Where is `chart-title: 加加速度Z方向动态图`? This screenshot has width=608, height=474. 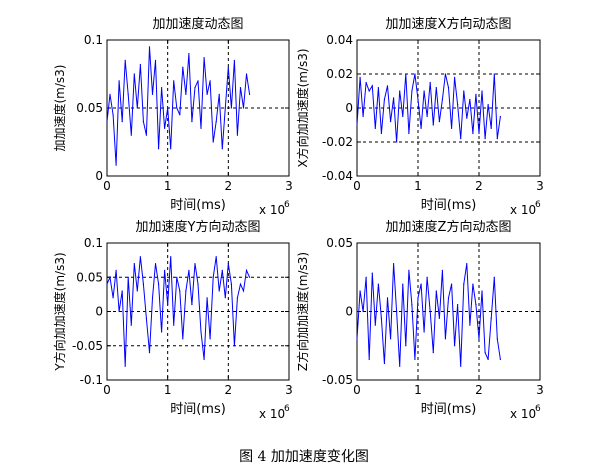 chart-title: 加加速度Z方向动态图 is located at coordinates (449, 227).